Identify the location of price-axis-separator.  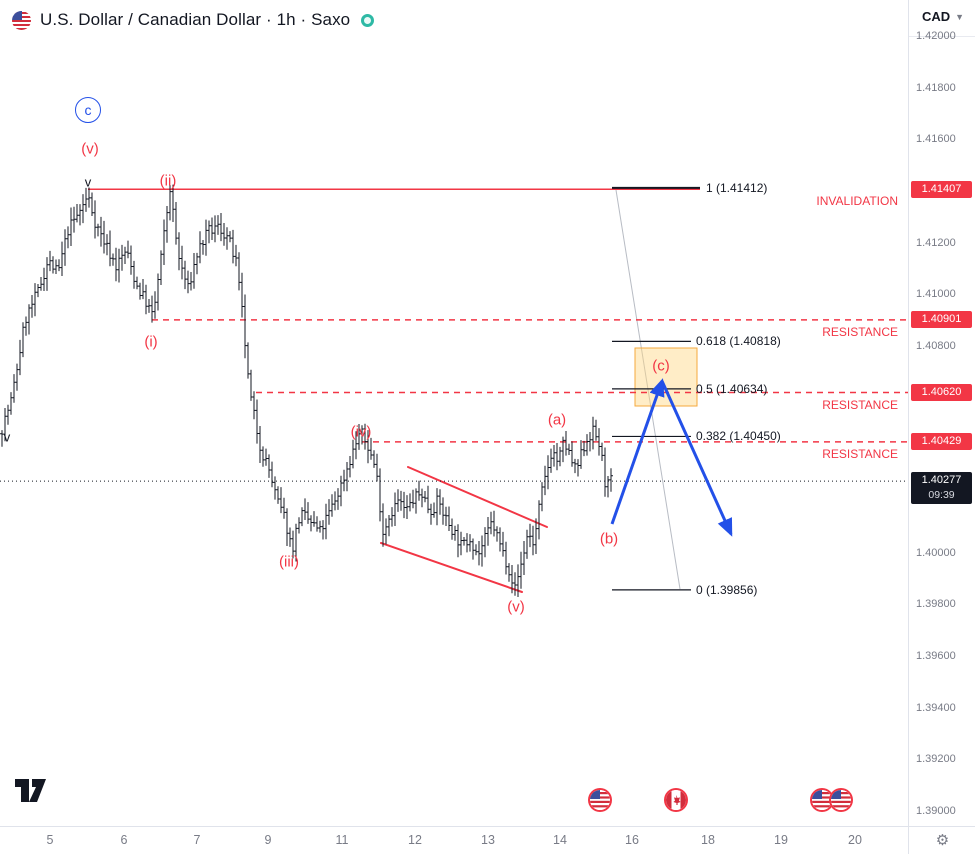
(942, 36).